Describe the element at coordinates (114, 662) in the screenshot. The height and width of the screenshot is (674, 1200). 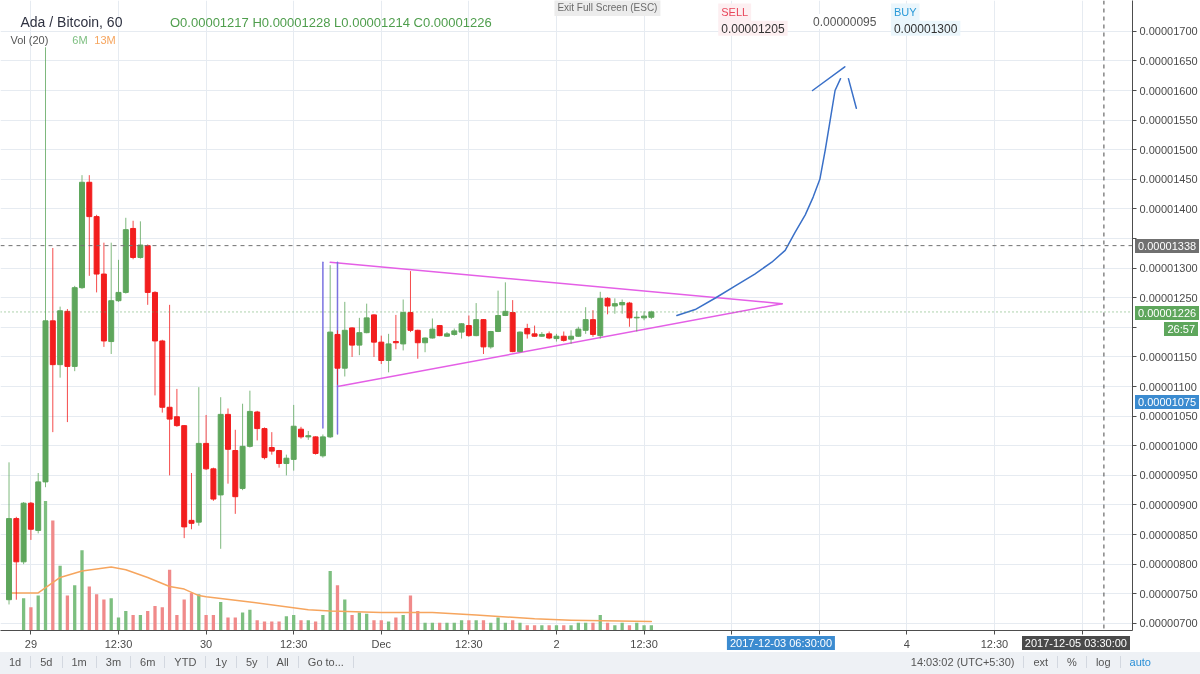
I see `text: 3m` at that location.